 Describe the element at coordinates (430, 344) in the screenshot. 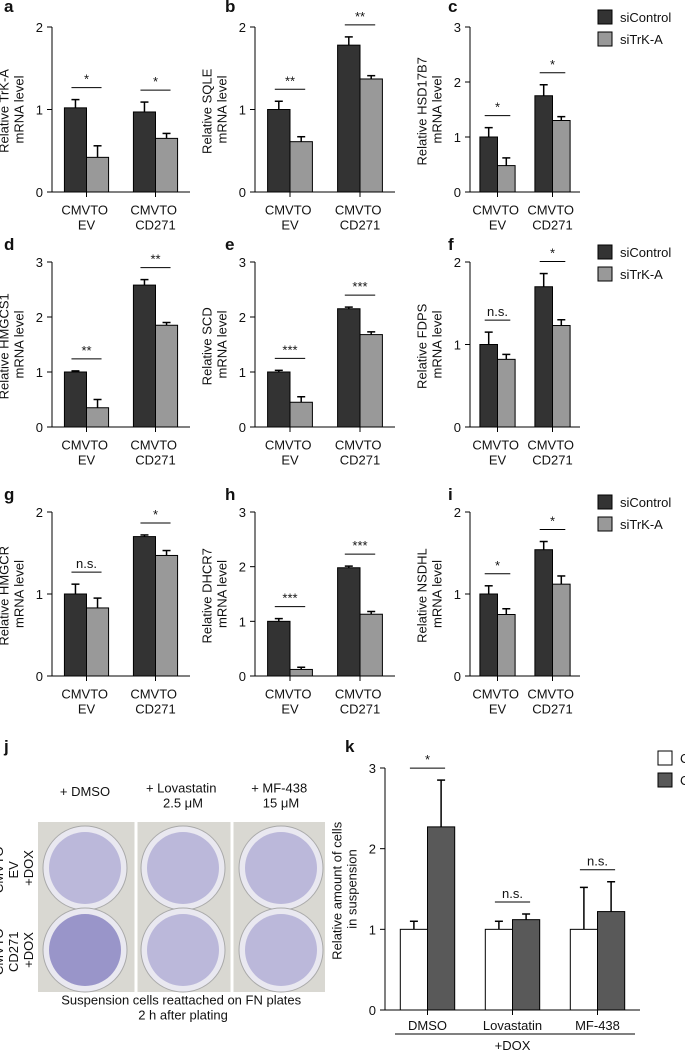

I see `y-axis-label: Relative FDPS mRNA level` at that location.